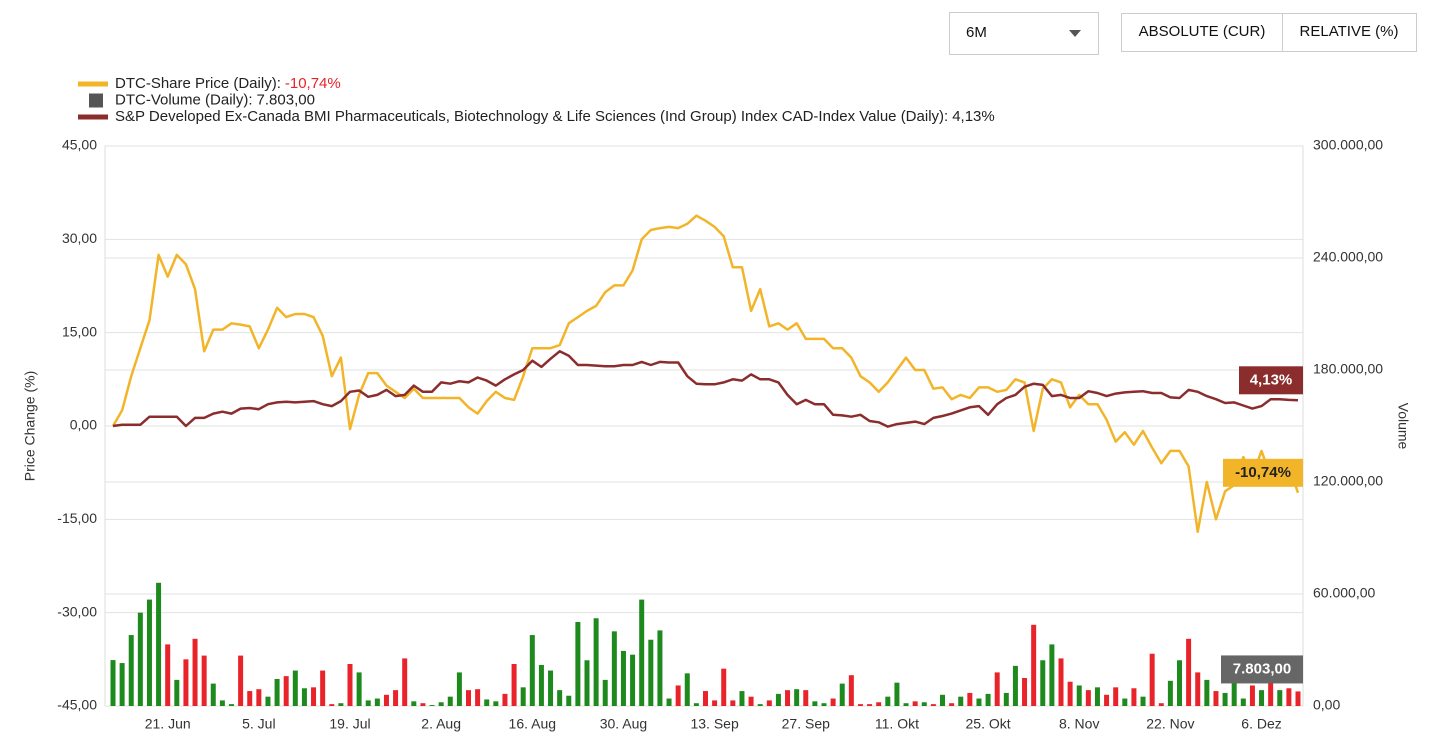  Describe the element at coordinates (973, 116) in the screenshot. I see `legend-value: 4,13%` at that location.